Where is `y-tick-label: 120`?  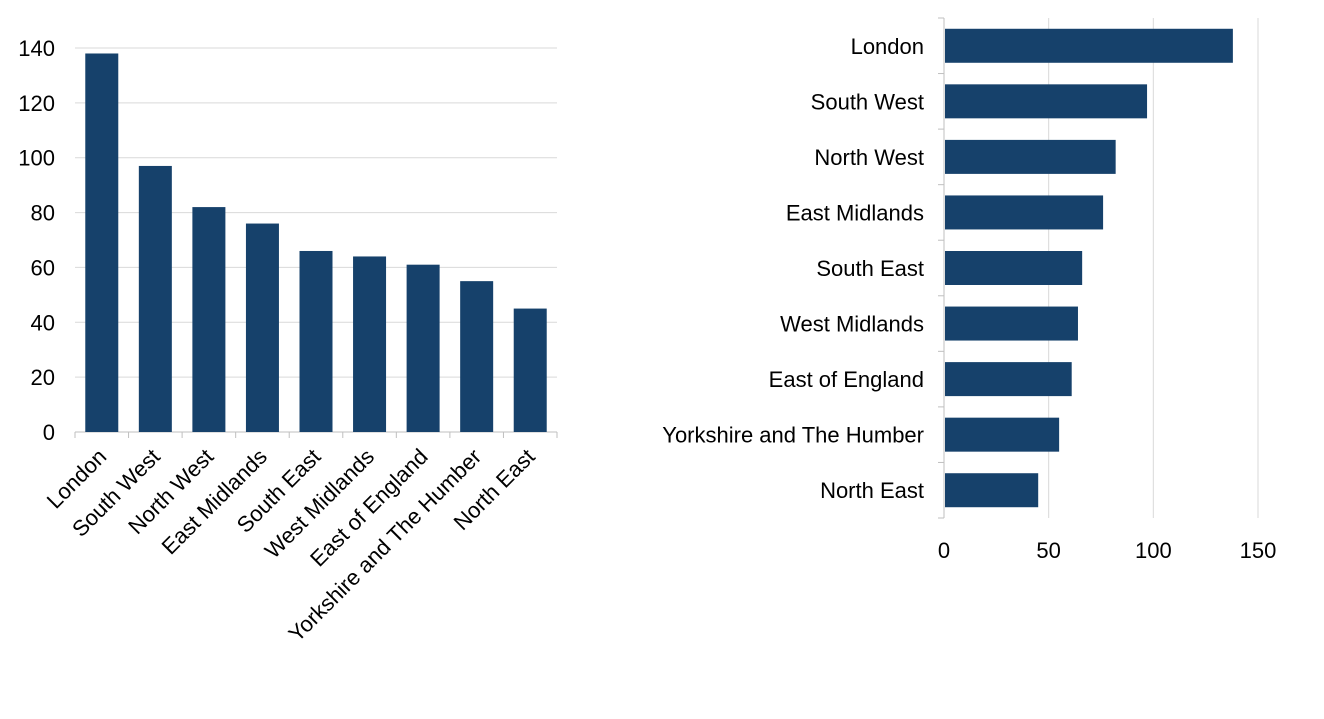 y-tick-label: 120 is located at coordinates (36, 103).